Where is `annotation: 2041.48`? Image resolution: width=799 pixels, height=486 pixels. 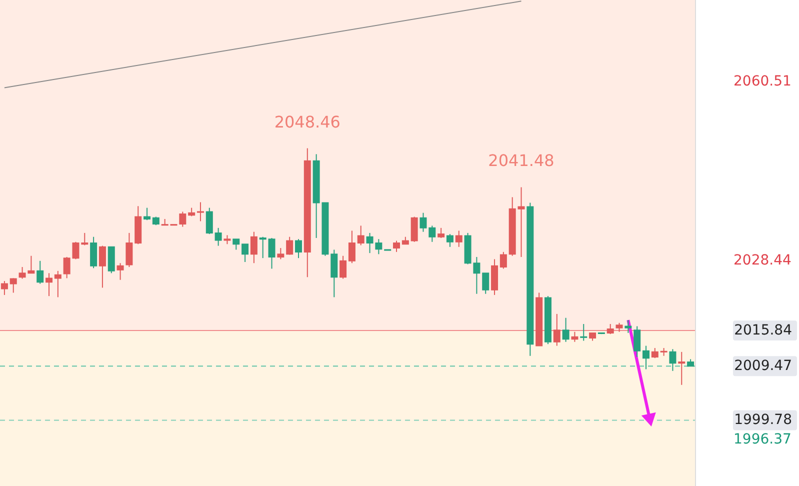 annotation: 2041.48 is located at coordinates (521, 160).